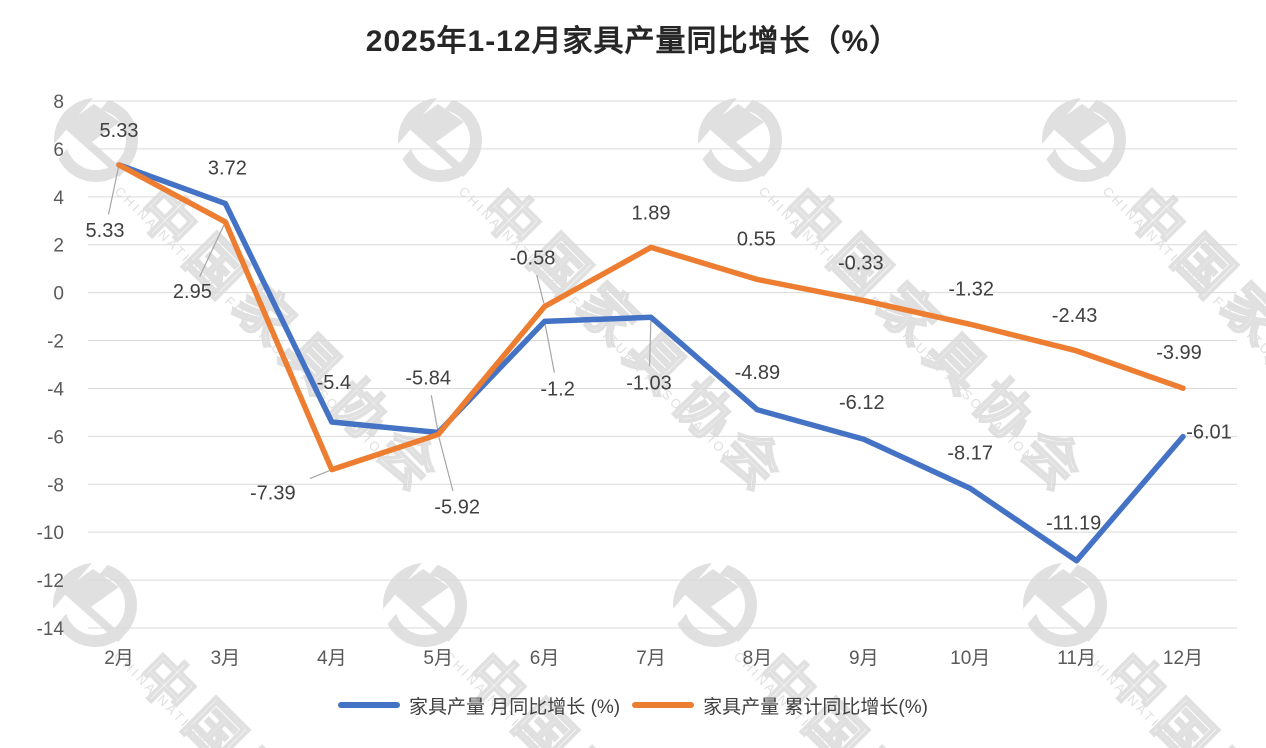  Describe the element at coordinates (971, 289) in the screenshot. I see `data-label: -1.32` at that location.